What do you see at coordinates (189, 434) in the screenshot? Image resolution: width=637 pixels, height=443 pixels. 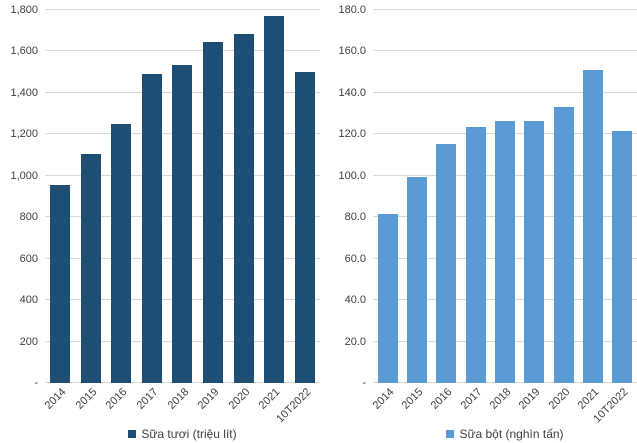 I see `legend-label-fresh-milk: Sữa tươi (triệu lít)` at bounding box center [189, 434].